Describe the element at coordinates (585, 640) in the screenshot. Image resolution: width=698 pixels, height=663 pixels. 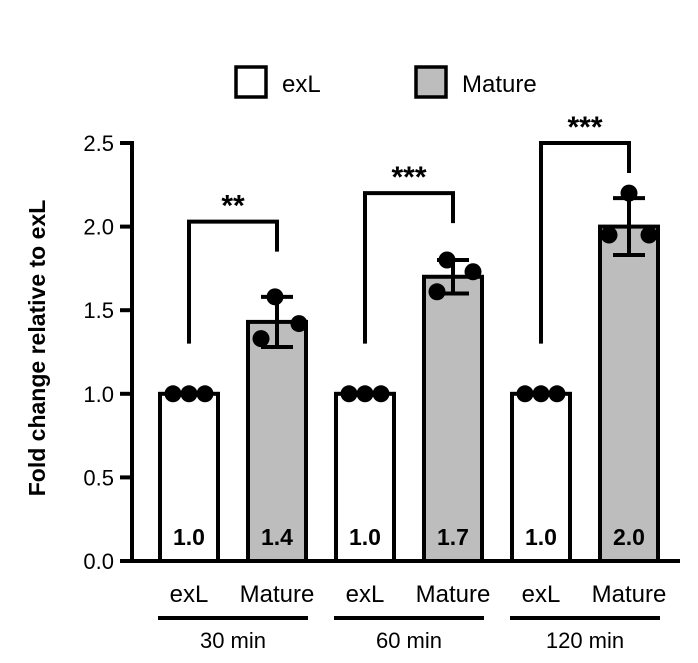
I see `group-label: 120 min` at that location.